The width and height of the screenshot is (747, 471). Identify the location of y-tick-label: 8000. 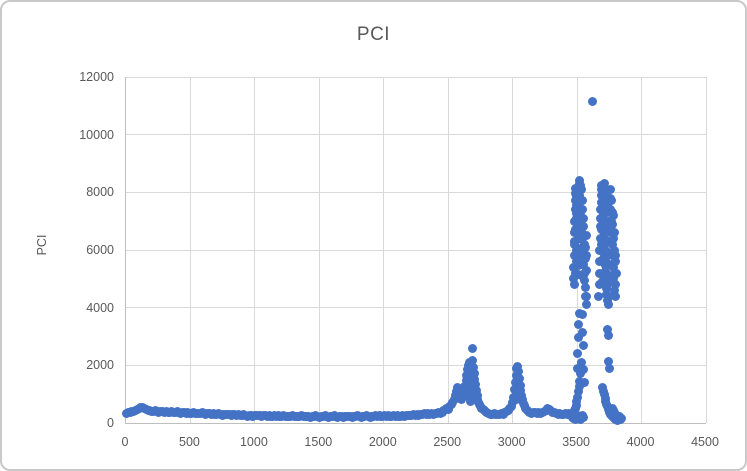
(100, 192).